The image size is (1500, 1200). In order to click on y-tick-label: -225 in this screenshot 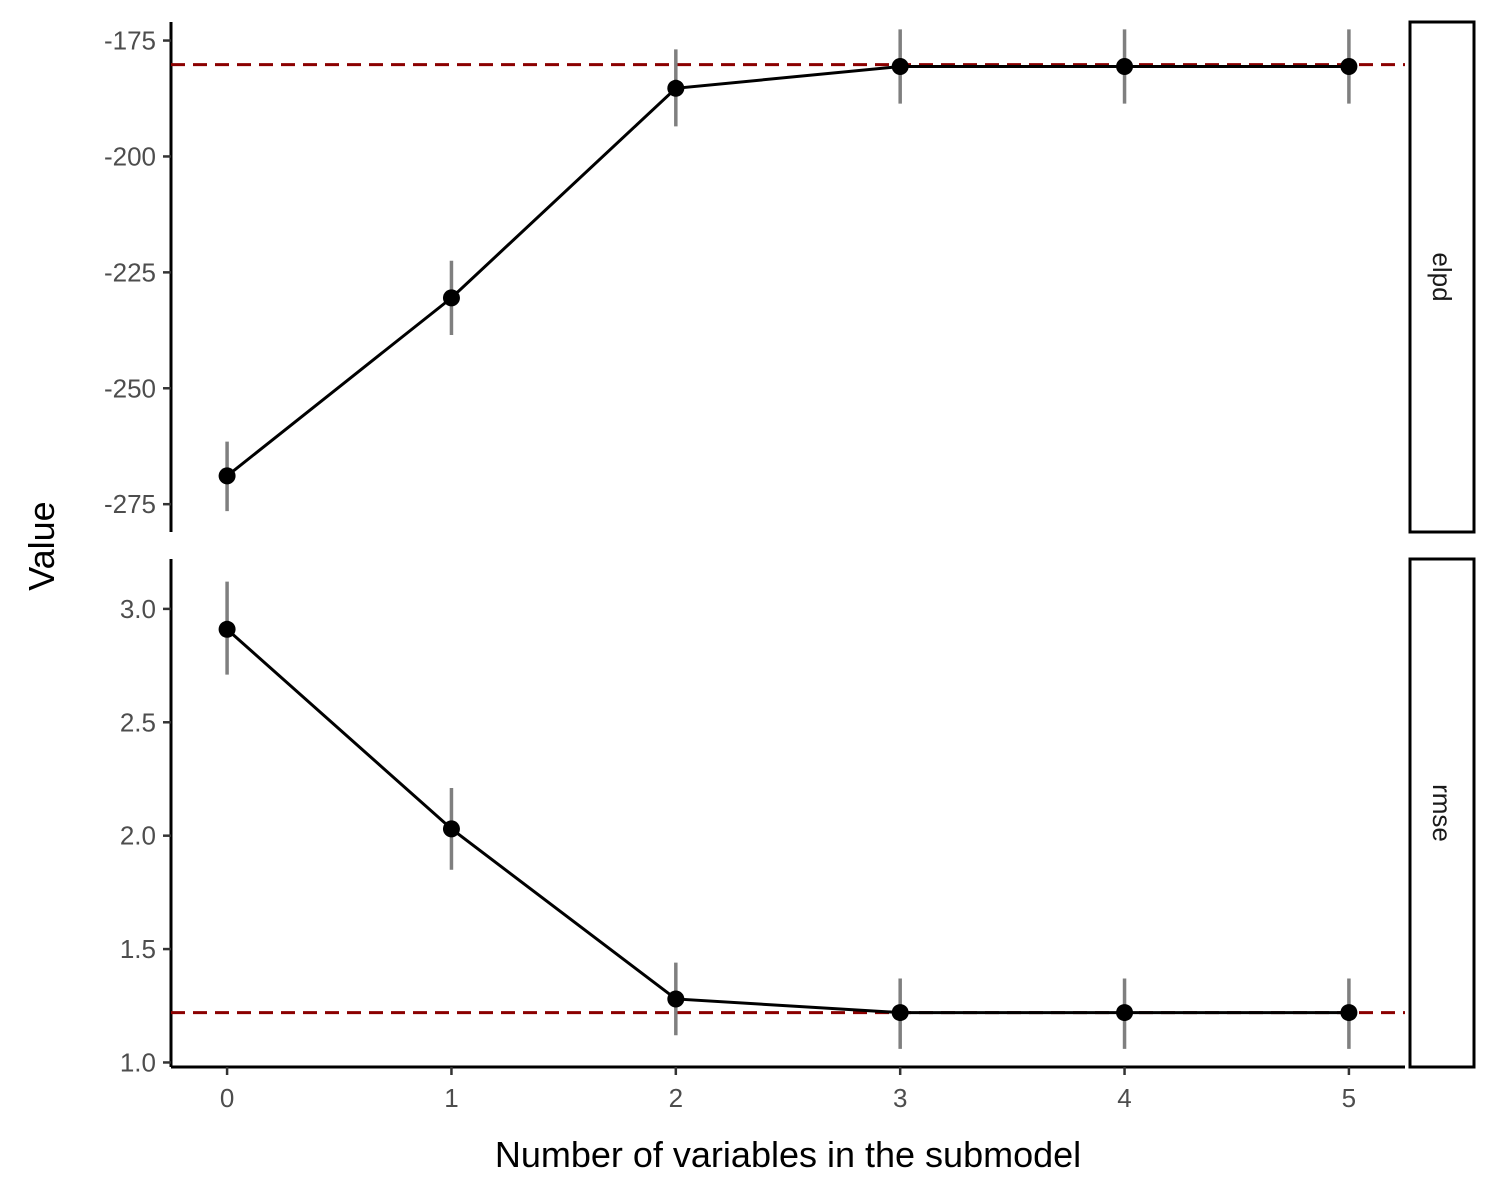, I will do `click(130, 272)`.